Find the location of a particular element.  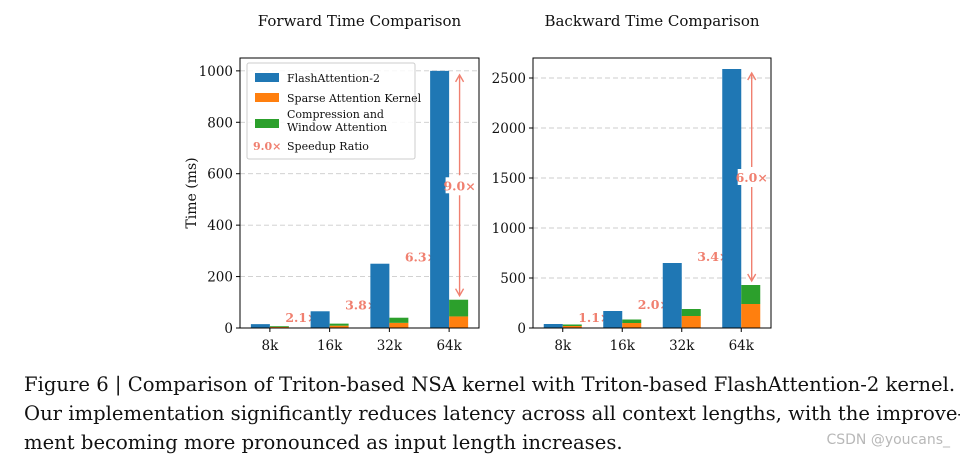

speedup-label: 9.0× is located at coordinates (459, 185).